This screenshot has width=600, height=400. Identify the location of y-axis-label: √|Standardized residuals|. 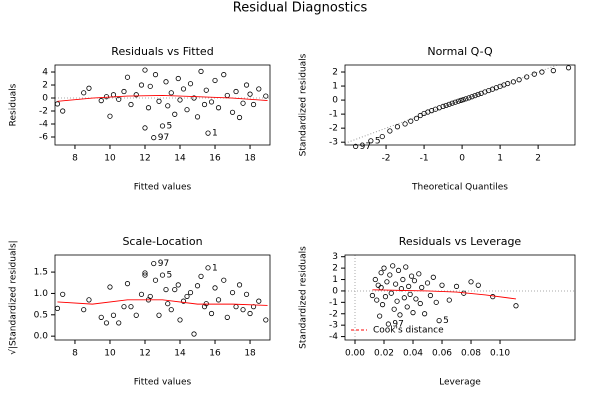
(13, 297).